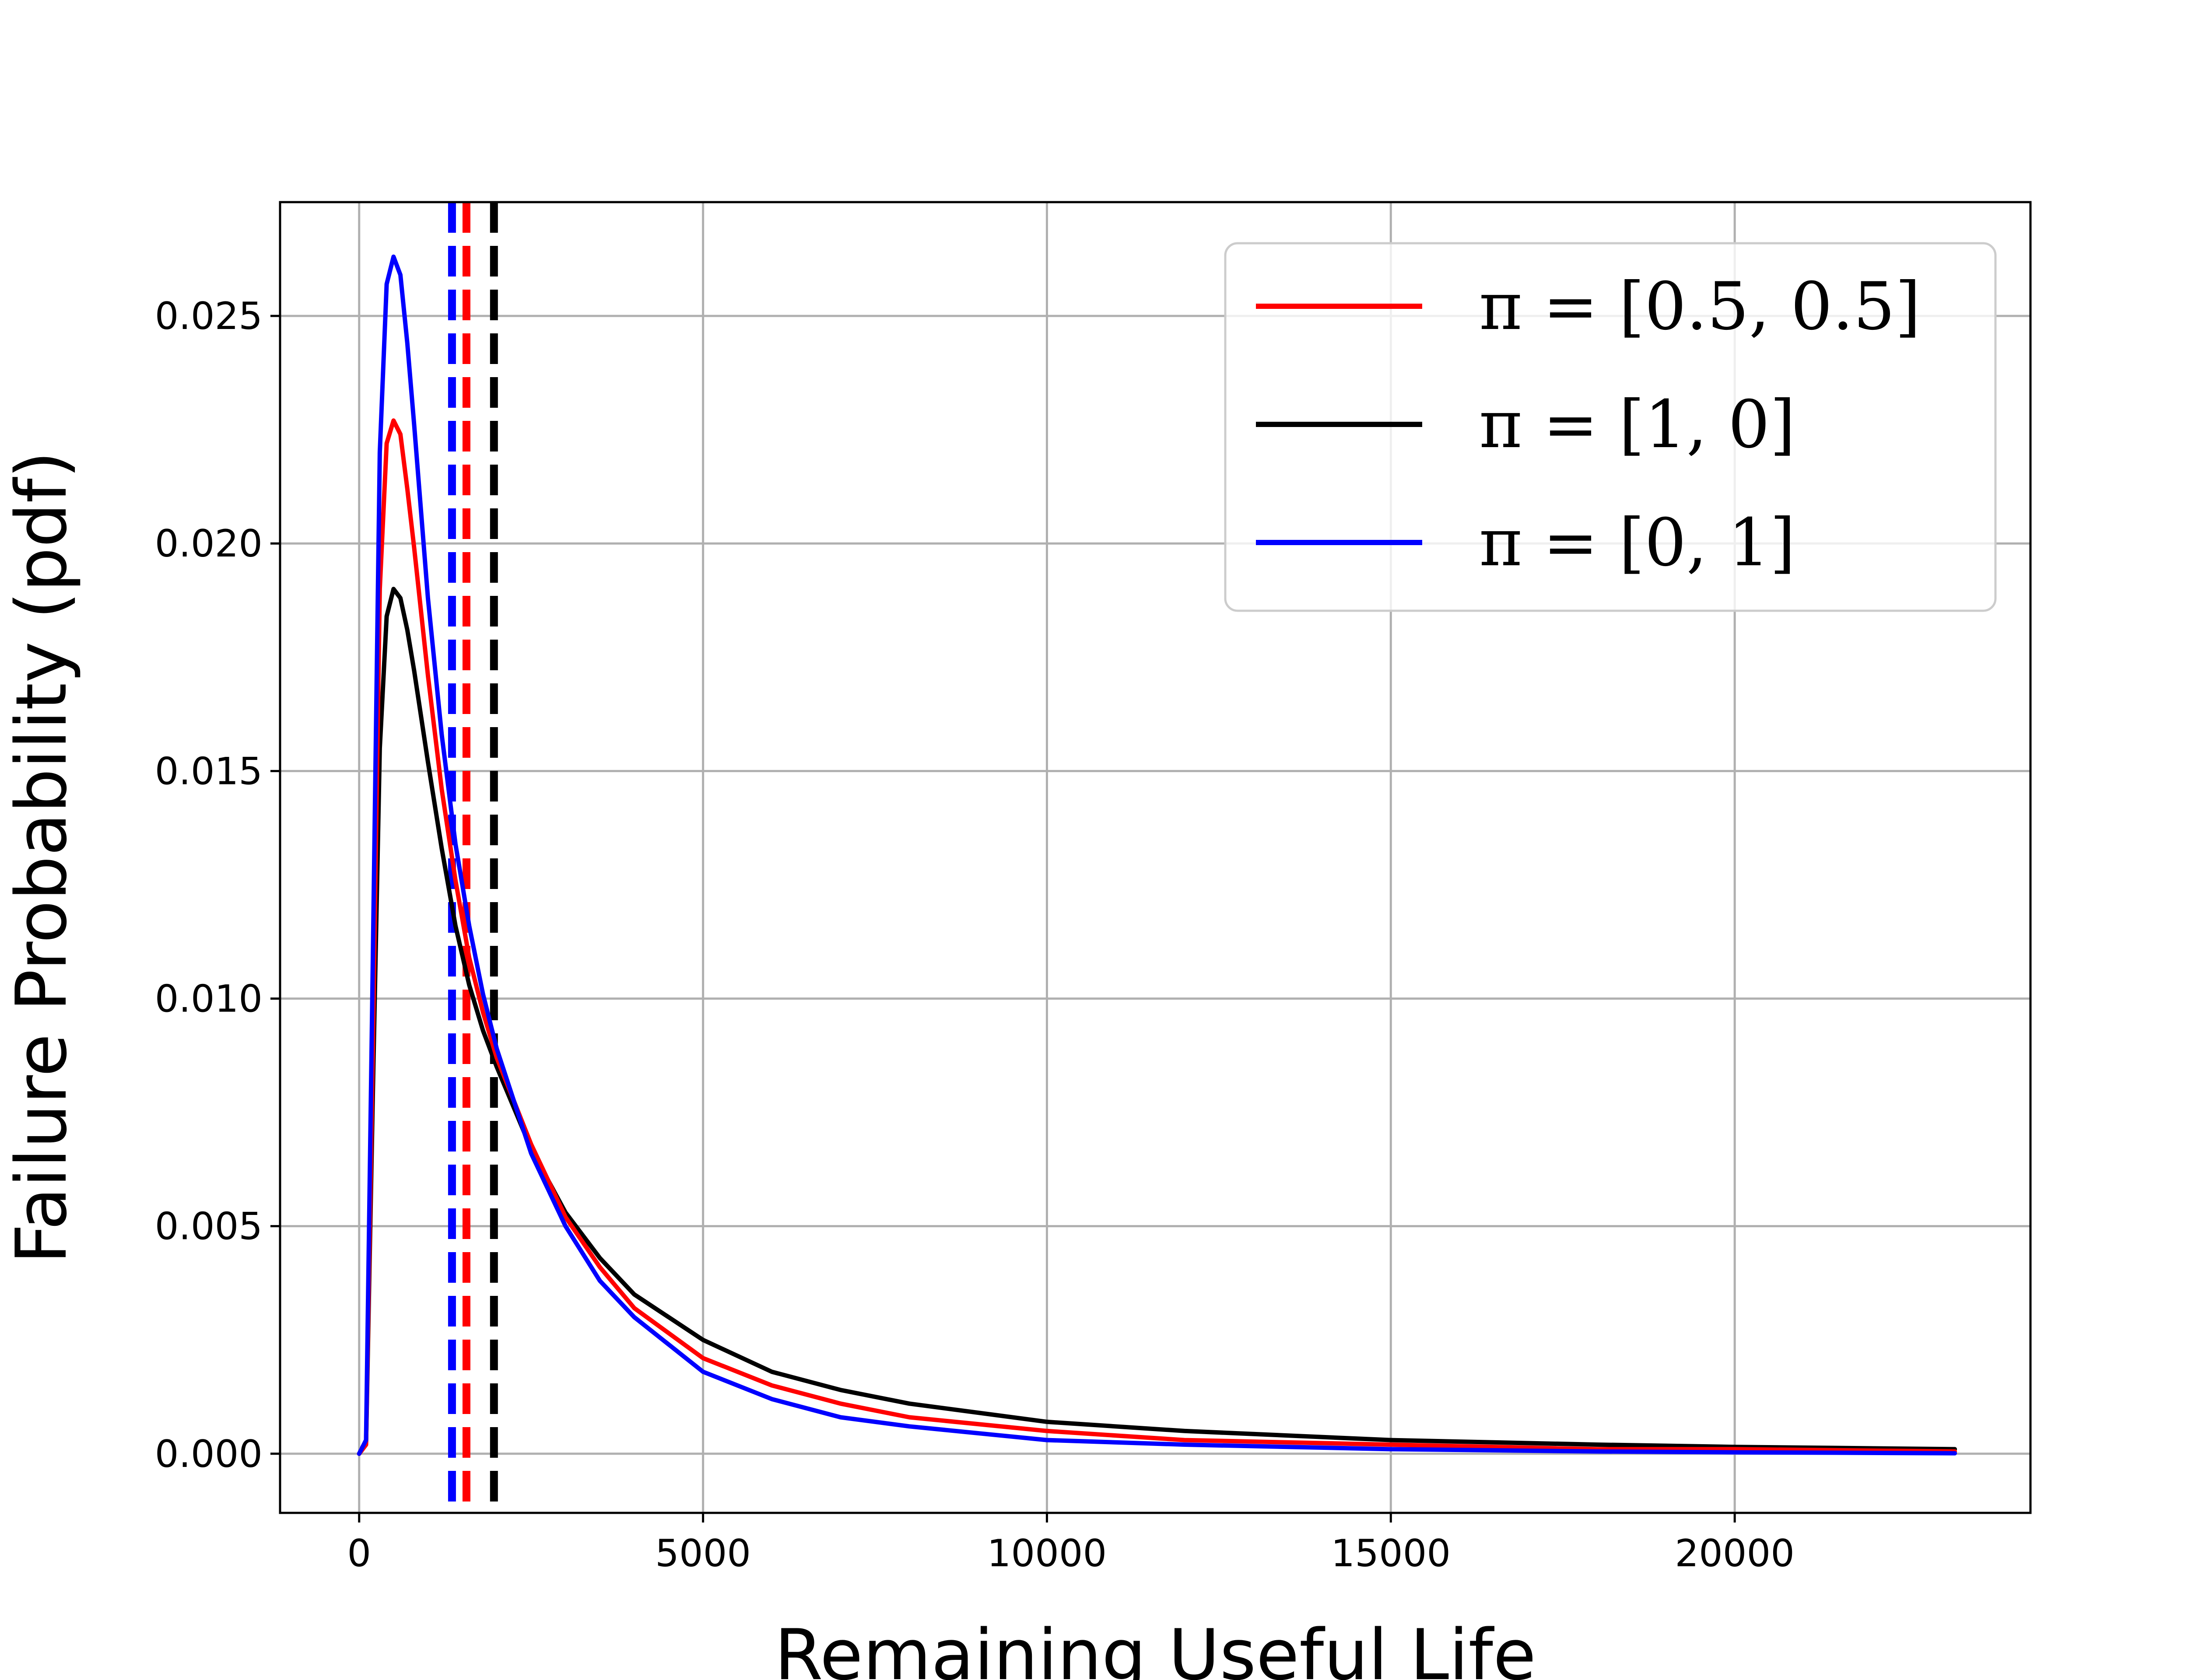  Describe the element at coordinates (359, 1553) in the screenshot. I see `x-tick-label: 0` at that location.